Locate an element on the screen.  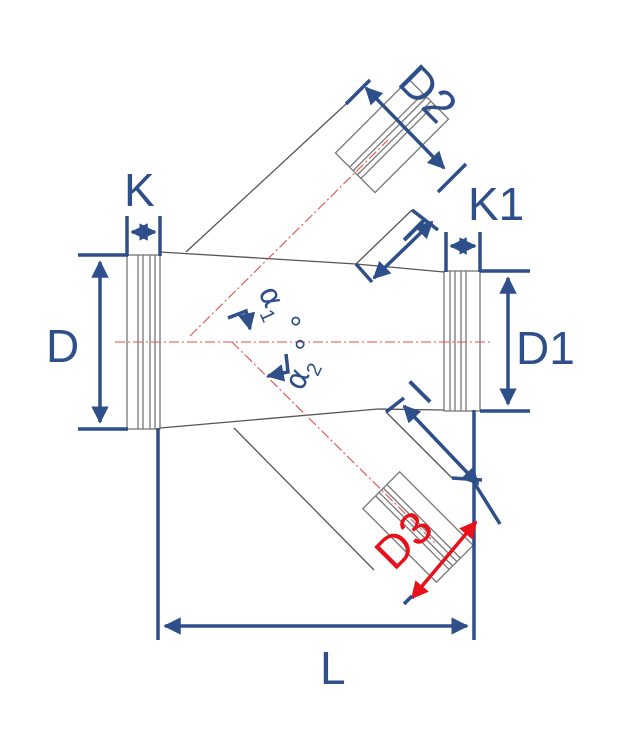
alpha2-label: α 2 ° is located at coordinates (302, 365).